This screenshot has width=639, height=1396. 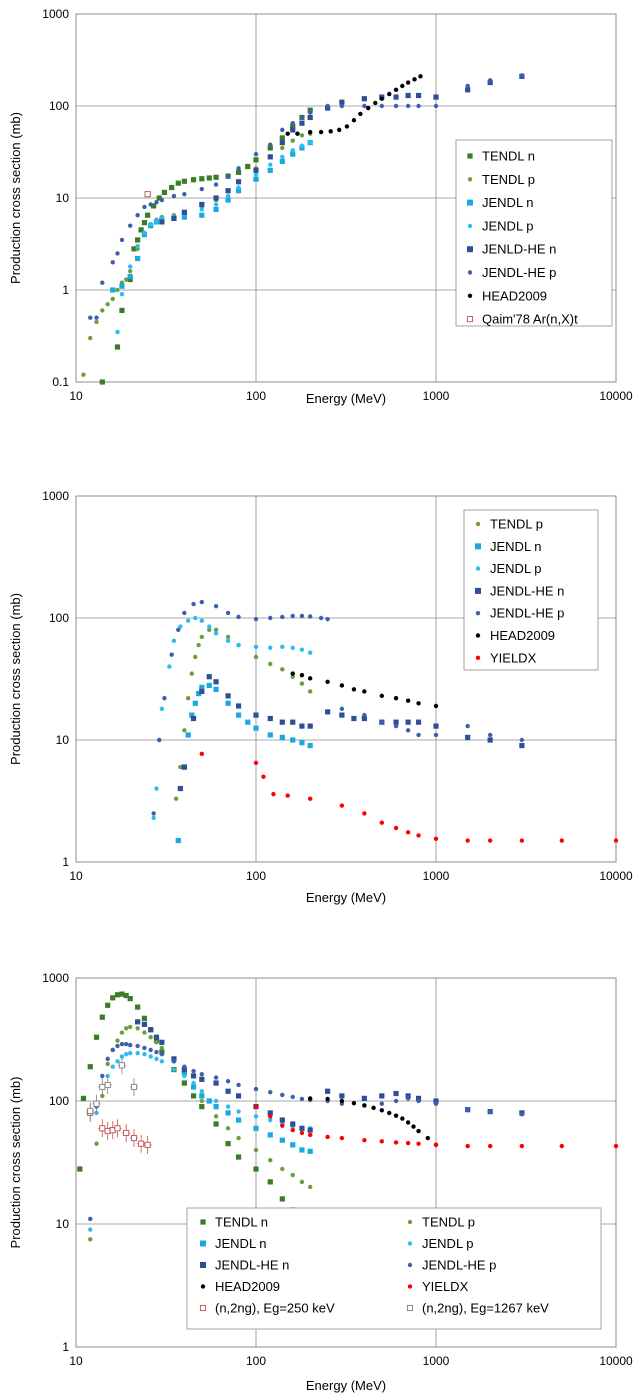 I want to click on legend-label: JENDL p, so click(x=448, y=1243).